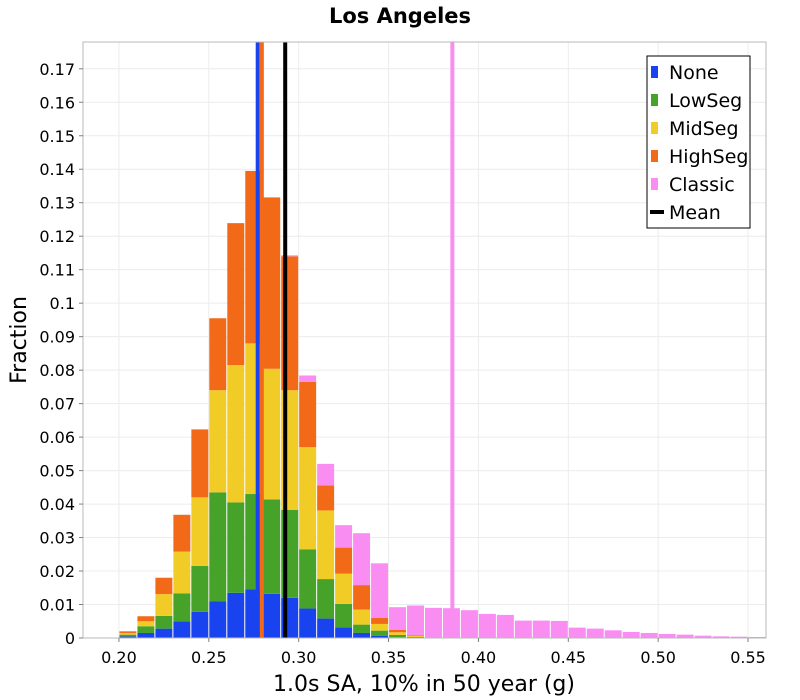 The height and width of the screenshot is (700, 800). Describe the element at coordinates (568, 657) in the screenshot. I see `x-tick-label: 0.45` at that location.